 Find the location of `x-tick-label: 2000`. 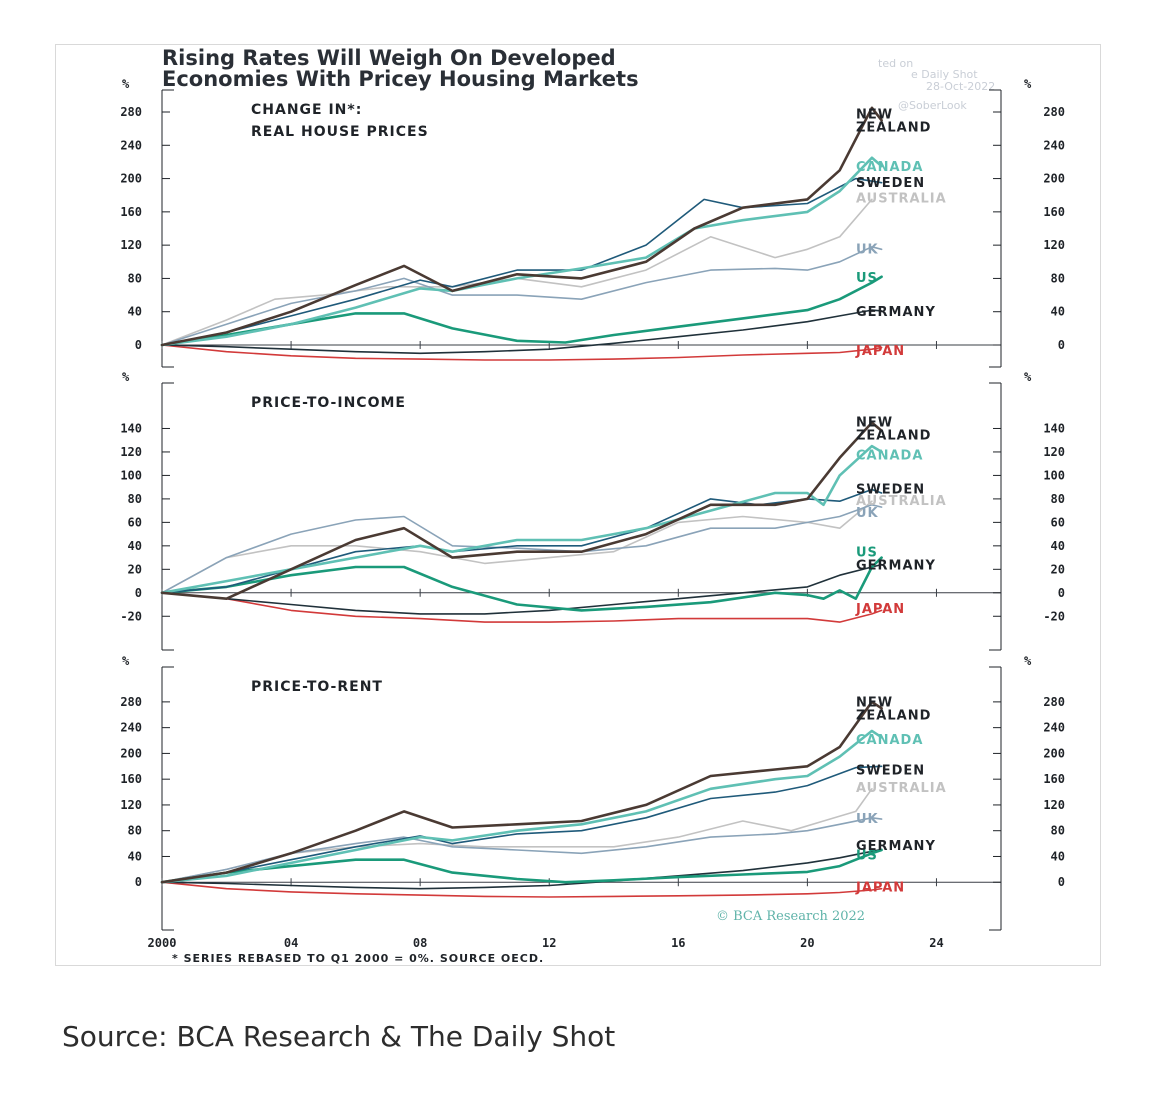

x-tick-label: 2000 is located at coordinates (162, 943).